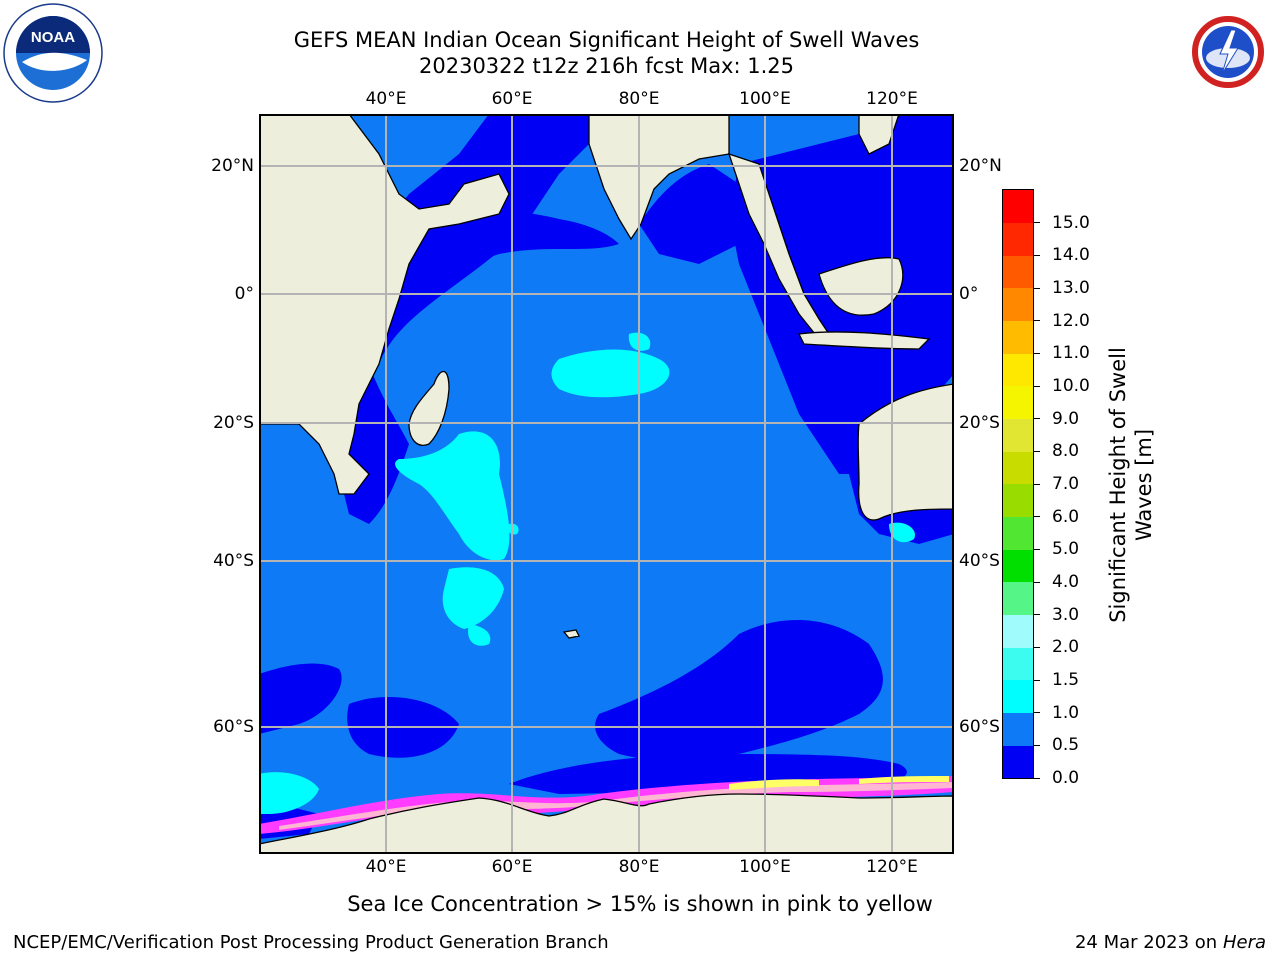 The height and width of the screenshot is (960, 1280). Describe the element at coordinates (1066, 582) in the screenshot. I see `colorbar-tick-label: 4.0` at that location.